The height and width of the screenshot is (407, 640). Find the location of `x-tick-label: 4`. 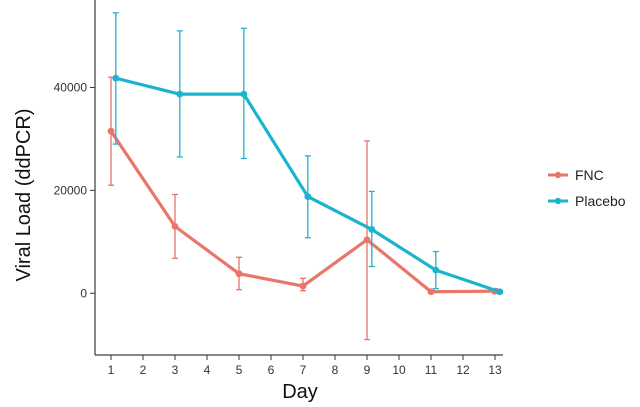

x-tick-label: 4 is located at coordinates (207, 370).